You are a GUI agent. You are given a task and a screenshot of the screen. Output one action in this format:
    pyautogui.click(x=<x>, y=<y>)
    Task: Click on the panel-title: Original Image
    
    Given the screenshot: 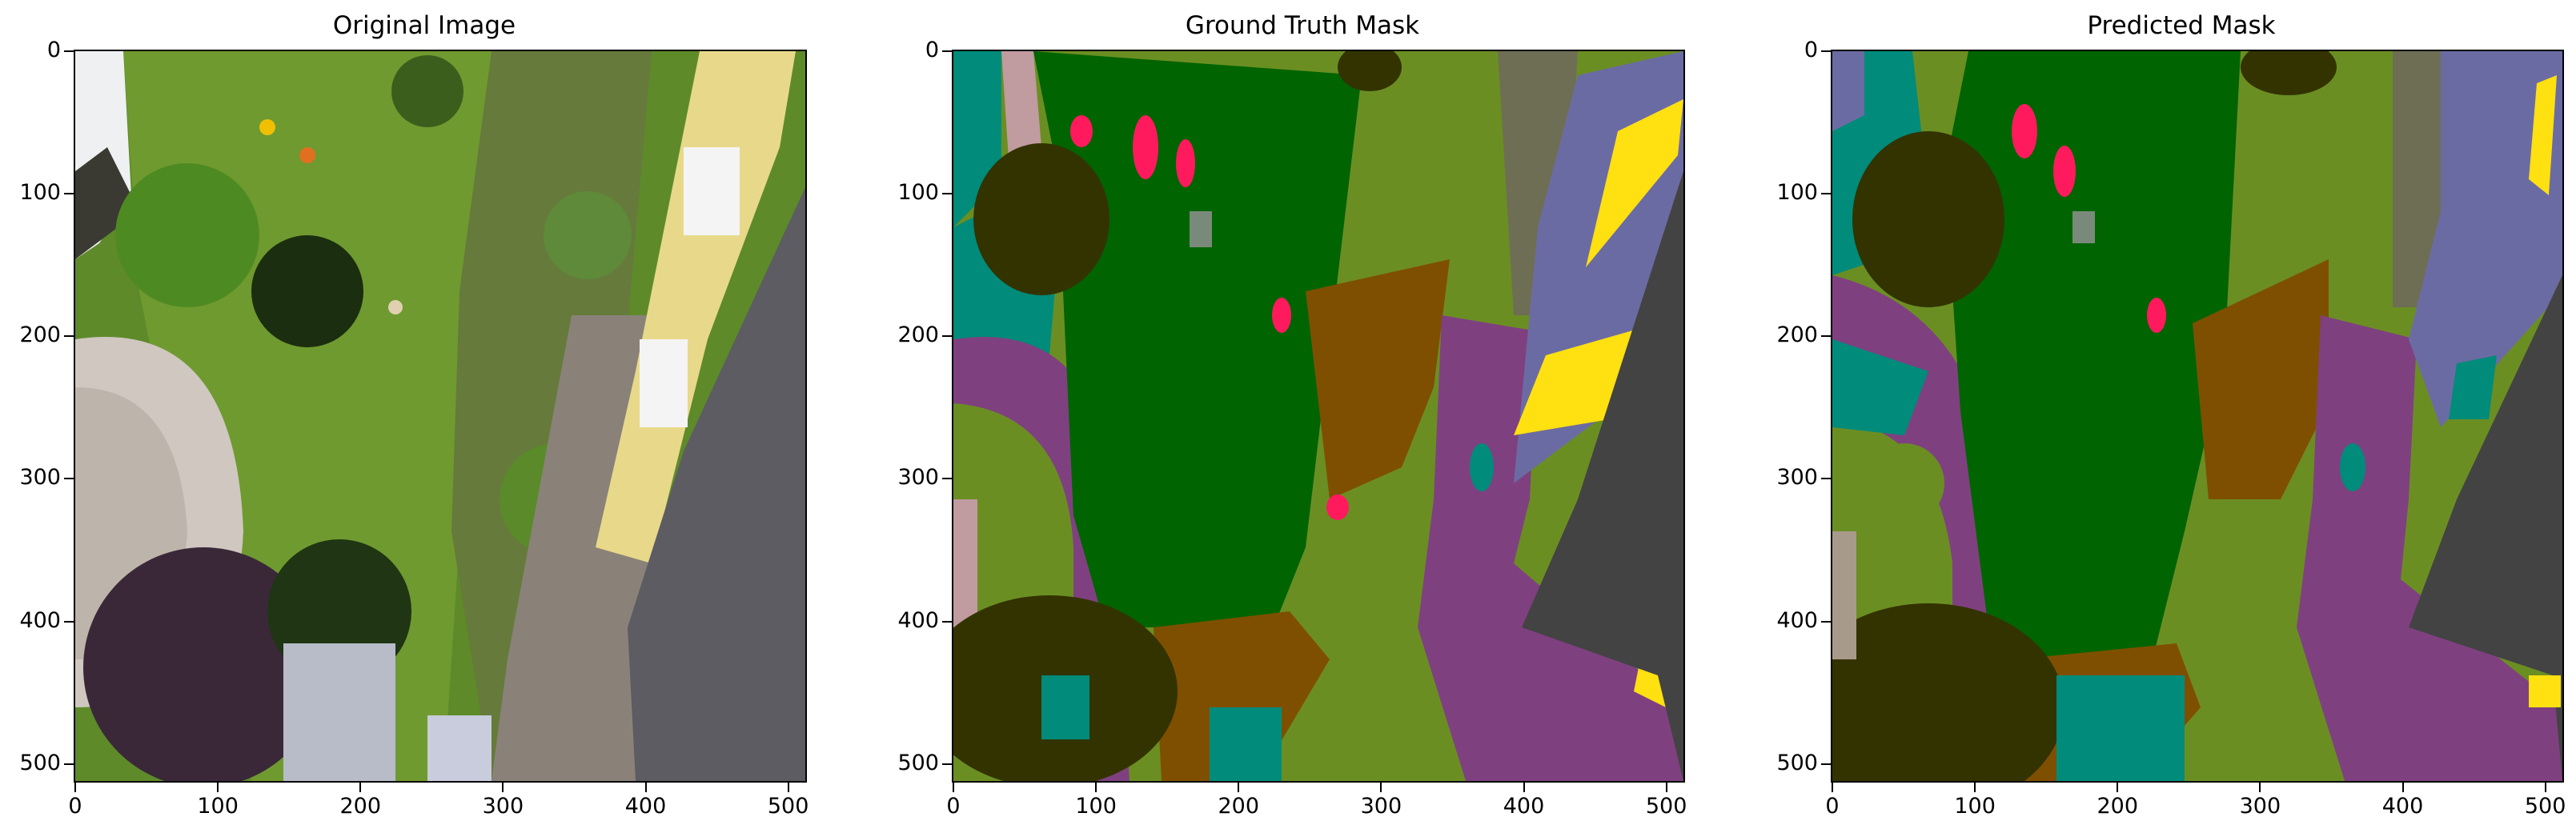 What is the action you would take?
    pyautogui.click(x=424, y=25)
    